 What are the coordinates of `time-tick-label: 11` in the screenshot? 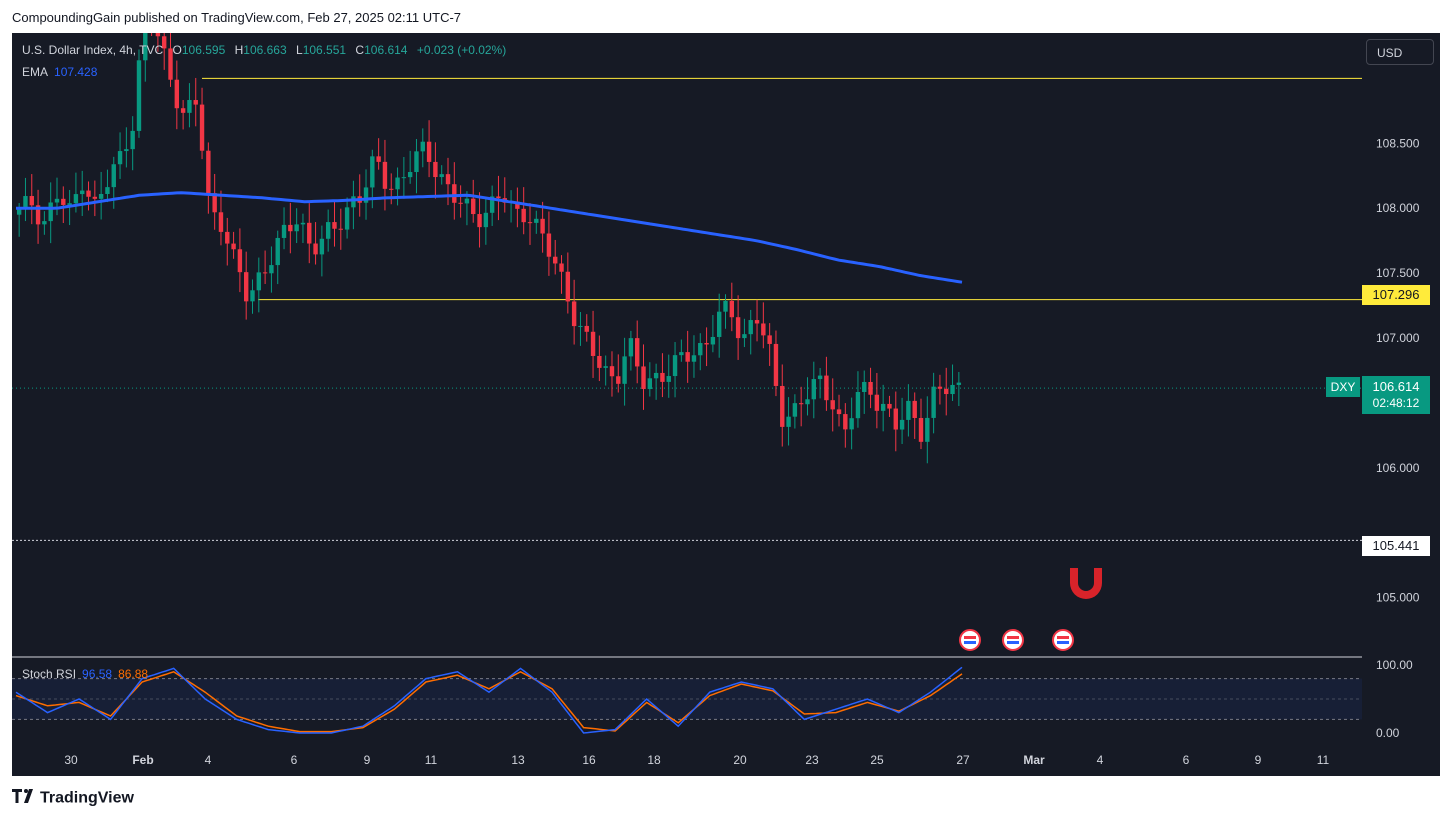 It's located at (431, 760).